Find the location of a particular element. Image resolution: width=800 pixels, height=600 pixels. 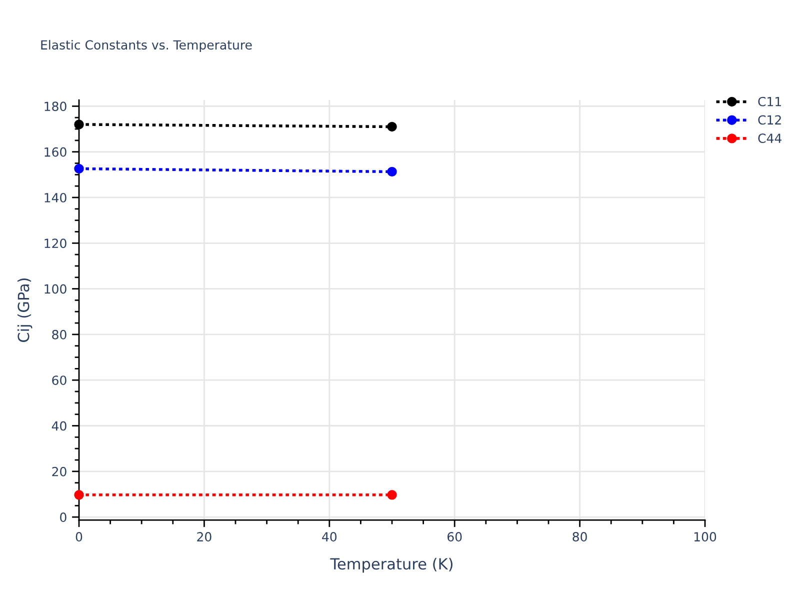

legend-label: C44 is located at coordinates (770, 138).